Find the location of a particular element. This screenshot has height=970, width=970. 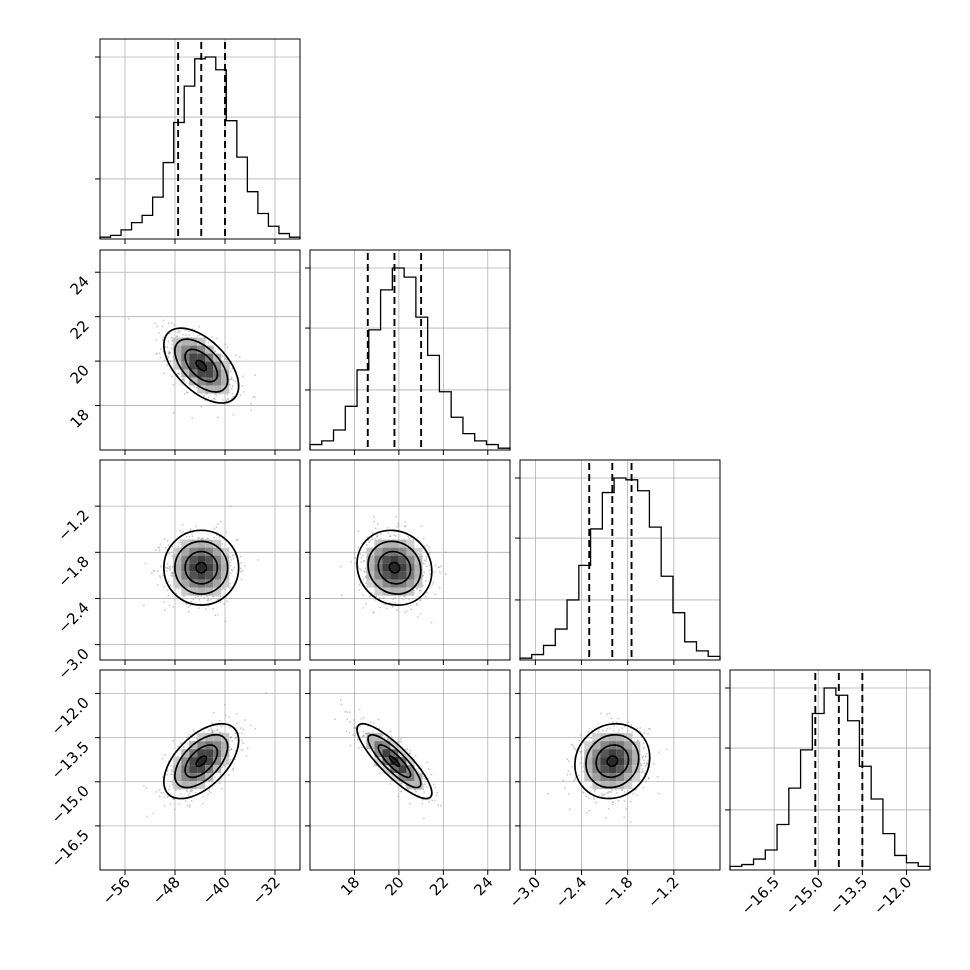

panel-3-3: −16.5−15.0−13.5−12.0 is located at coordinates (828, 793).